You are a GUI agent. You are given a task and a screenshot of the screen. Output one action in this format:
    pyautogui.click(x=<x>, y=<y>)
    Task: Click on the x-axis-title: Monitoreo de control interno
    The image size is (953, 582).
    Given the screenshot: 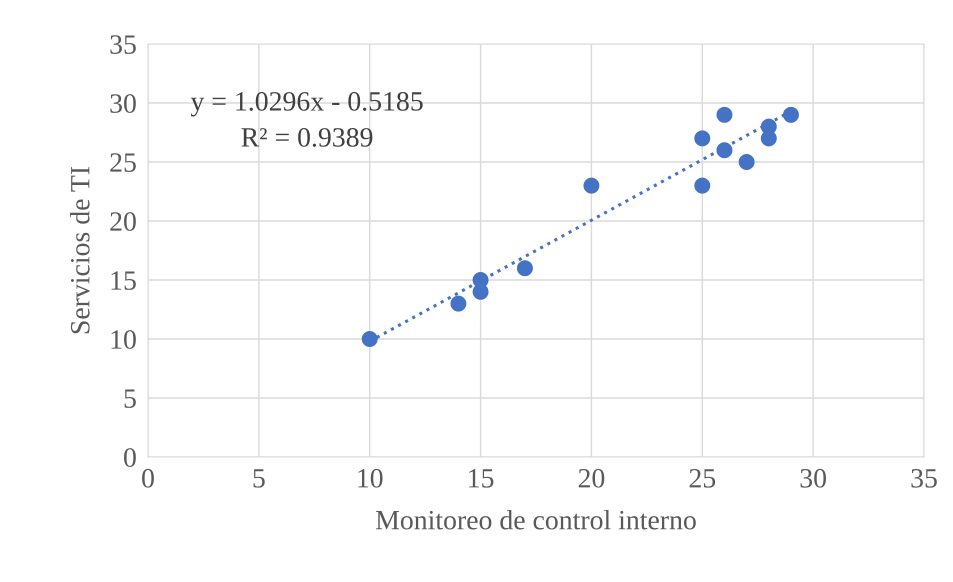 What is the action you would take?
    pyautogui.click(x=536, y=520)
    